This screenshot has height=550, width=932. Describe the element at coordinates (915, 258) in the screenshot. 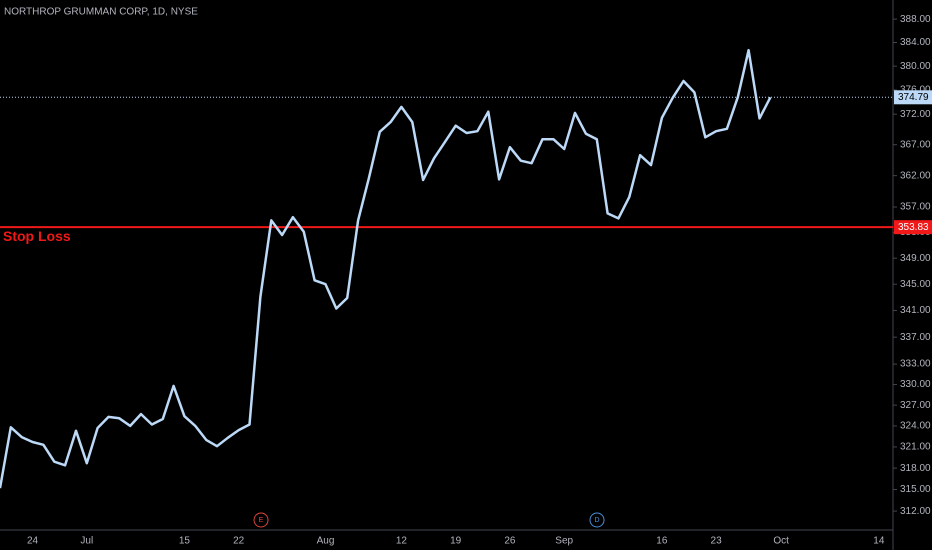

I see `y-tick-label: 349.00` at that location.